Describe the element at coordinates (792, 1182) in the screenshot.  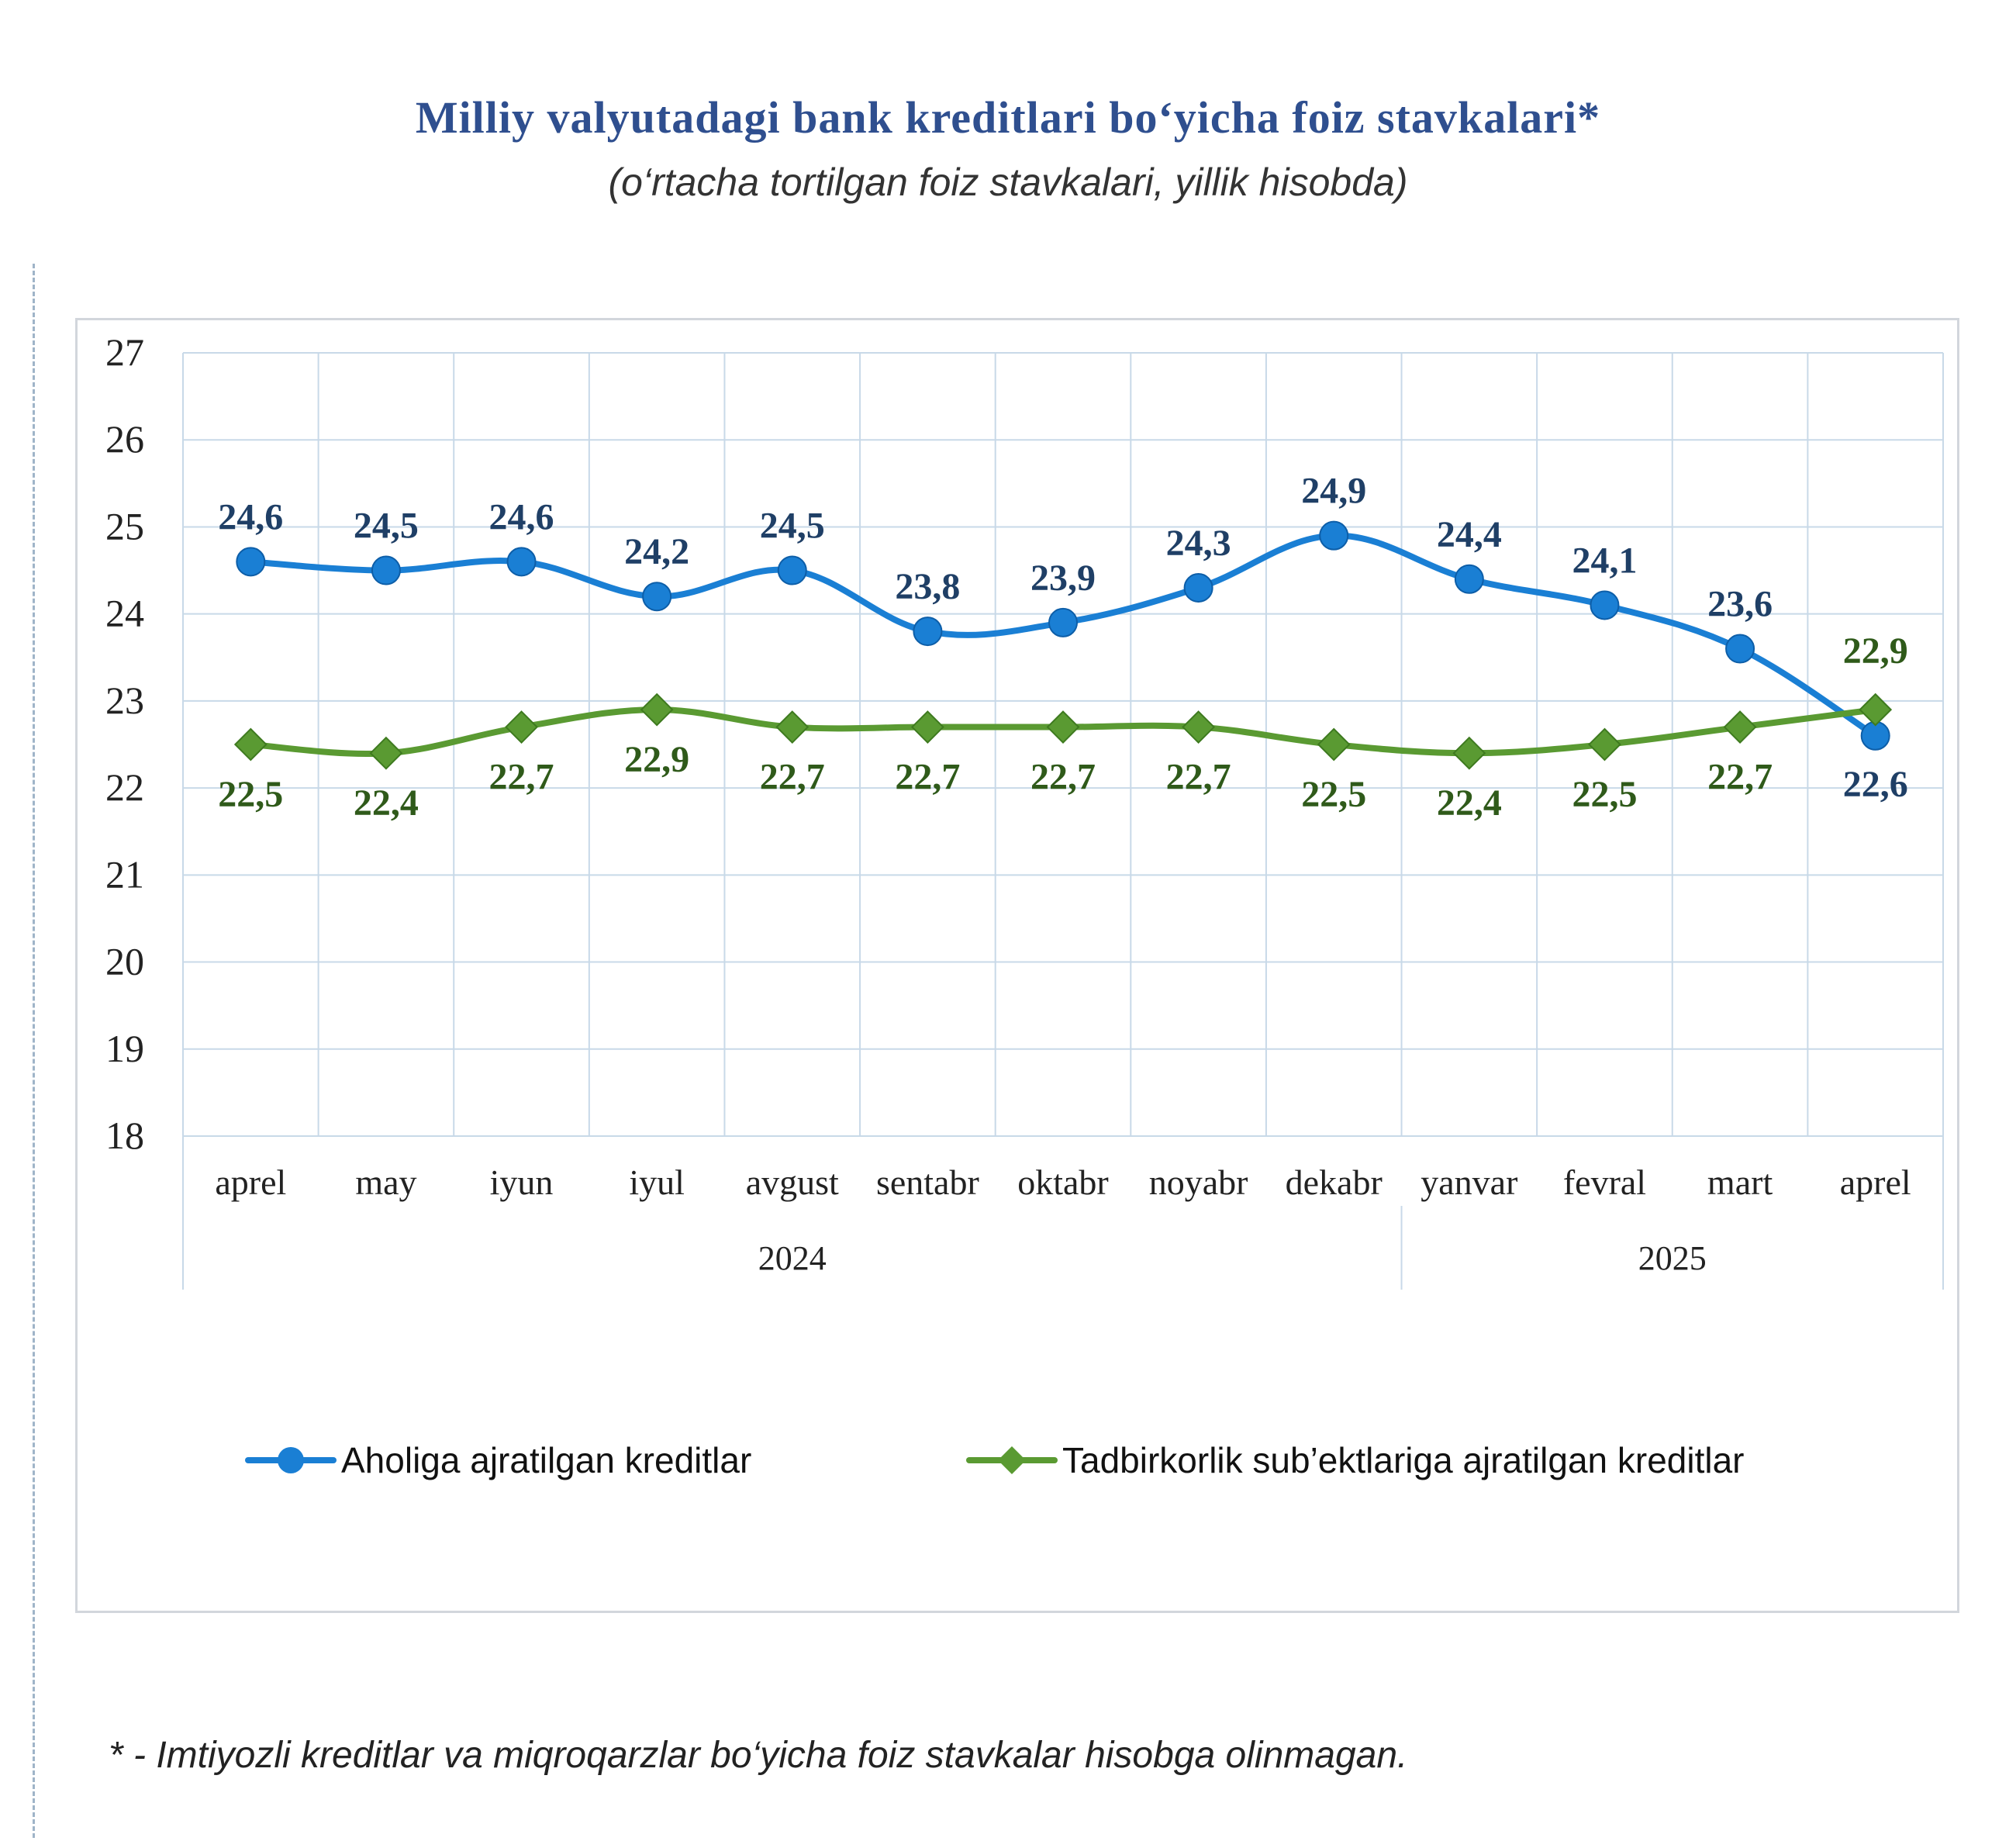
I see `x-tick-label: avgust` at that location.